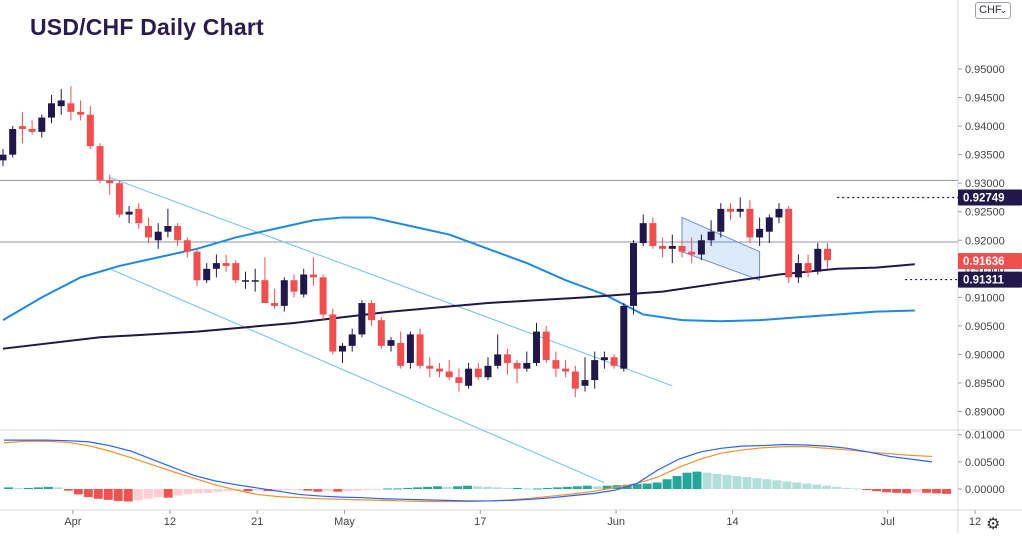 The height and width of the screenshot is (538, 1022). I want to click on x-tick-label: Apr, so click(72, 522).